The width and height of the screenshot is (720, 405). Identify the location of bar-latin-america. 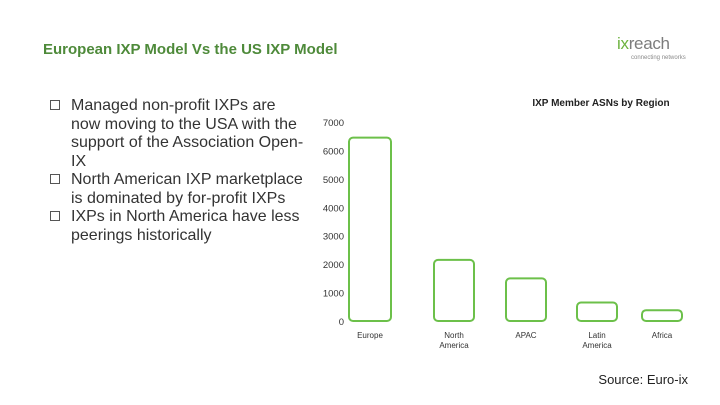
(597, 311).